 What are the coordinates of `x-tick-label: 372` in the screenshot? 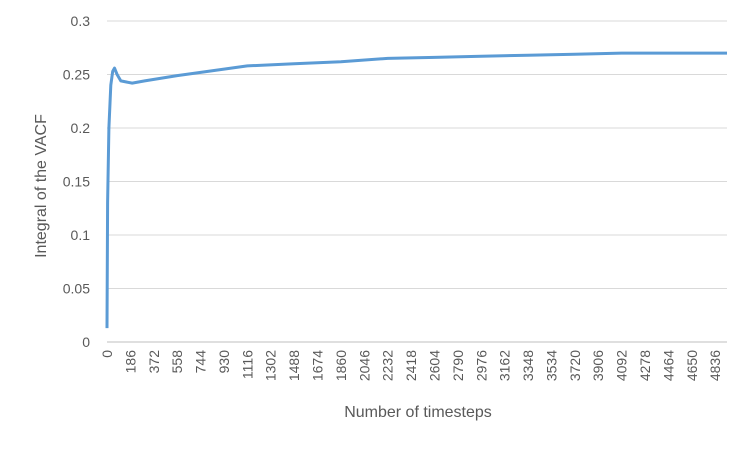 It's located at (154, 362).